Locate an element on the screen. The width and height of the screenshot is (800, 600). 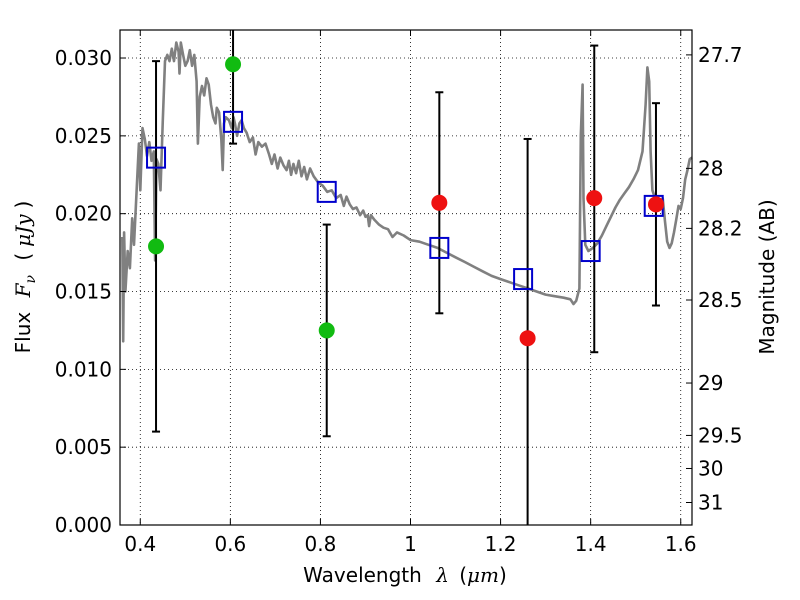
x-axis-label-symbol: λ is located at coordinates (442, 575).